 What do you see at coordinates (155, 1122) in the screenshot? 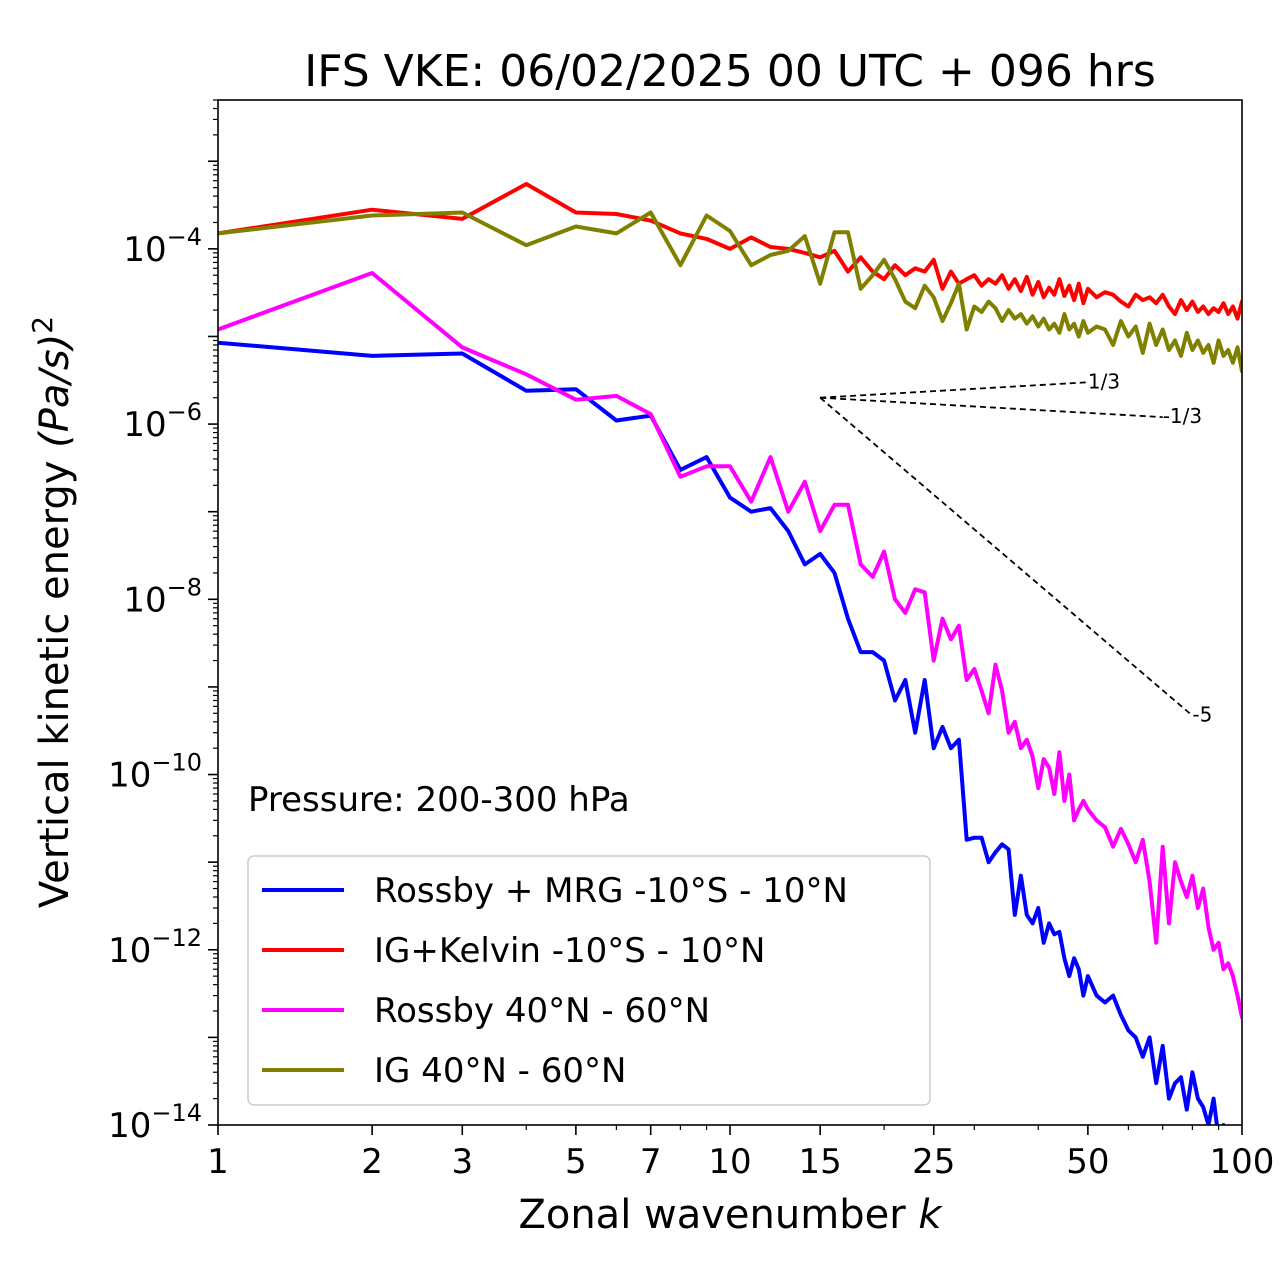
I see `y-tick-label: 10⁻¹⁴` at bounding box center [155, 1122].